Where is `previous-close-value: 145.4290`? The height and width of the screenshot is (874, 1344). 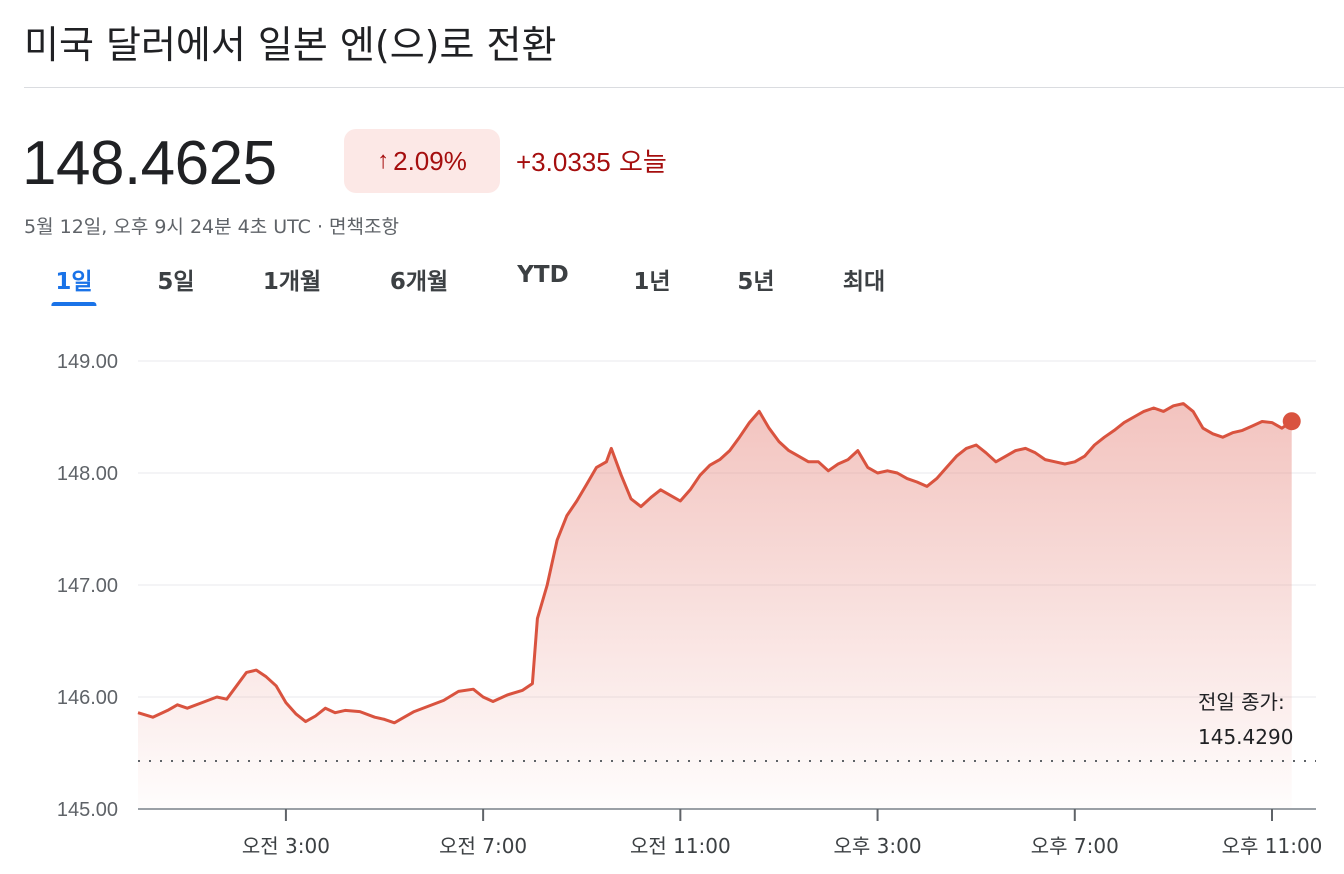
previous-close-value: 145.4290 is located at coordinates (1245, 737).